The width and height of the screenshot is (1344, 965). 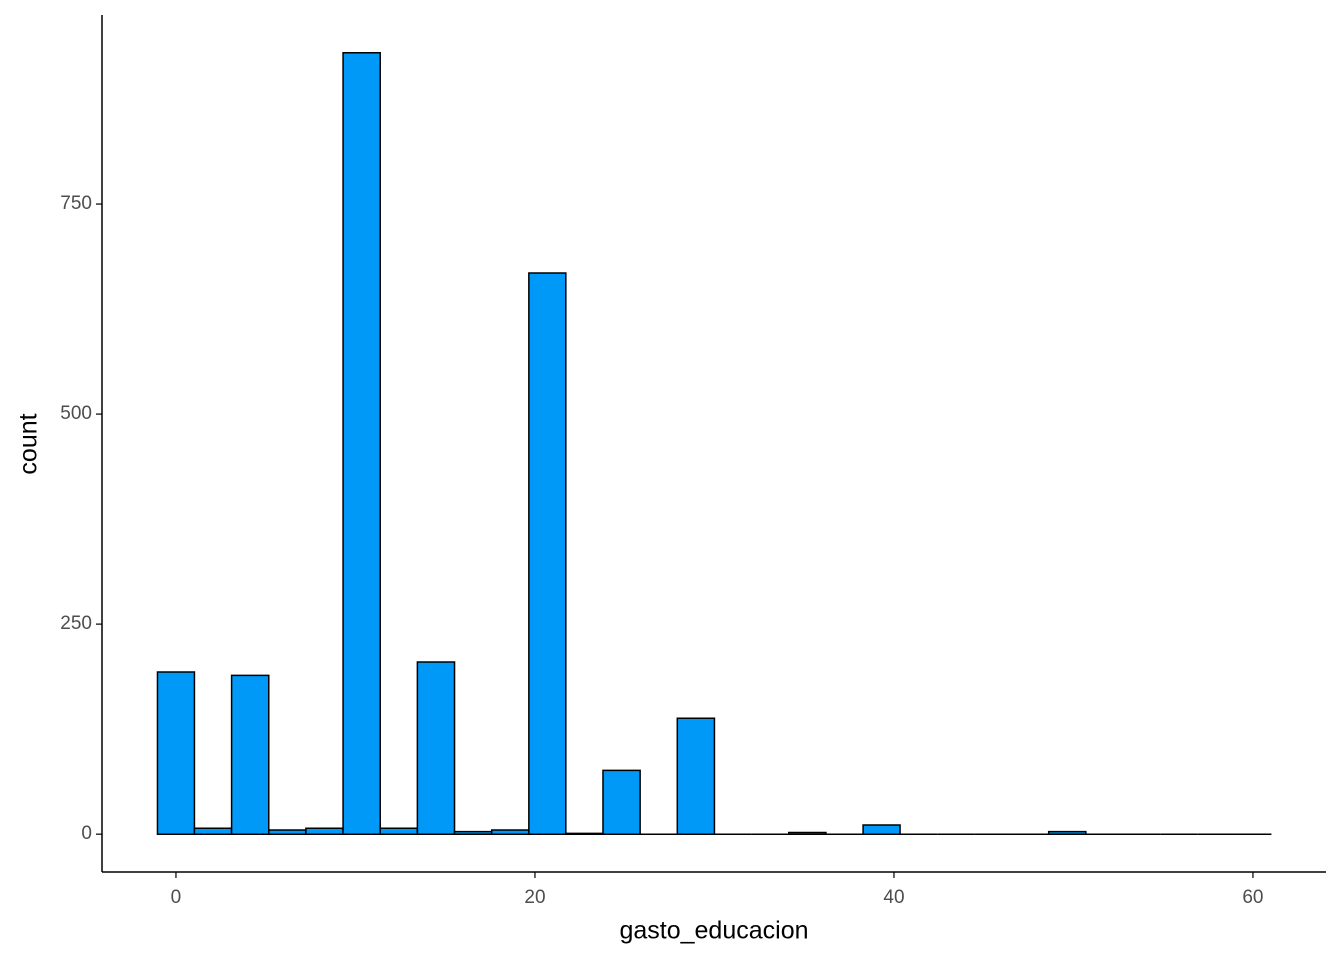 I want to click on x-tick-label: 20, so click(x=534, y=897).